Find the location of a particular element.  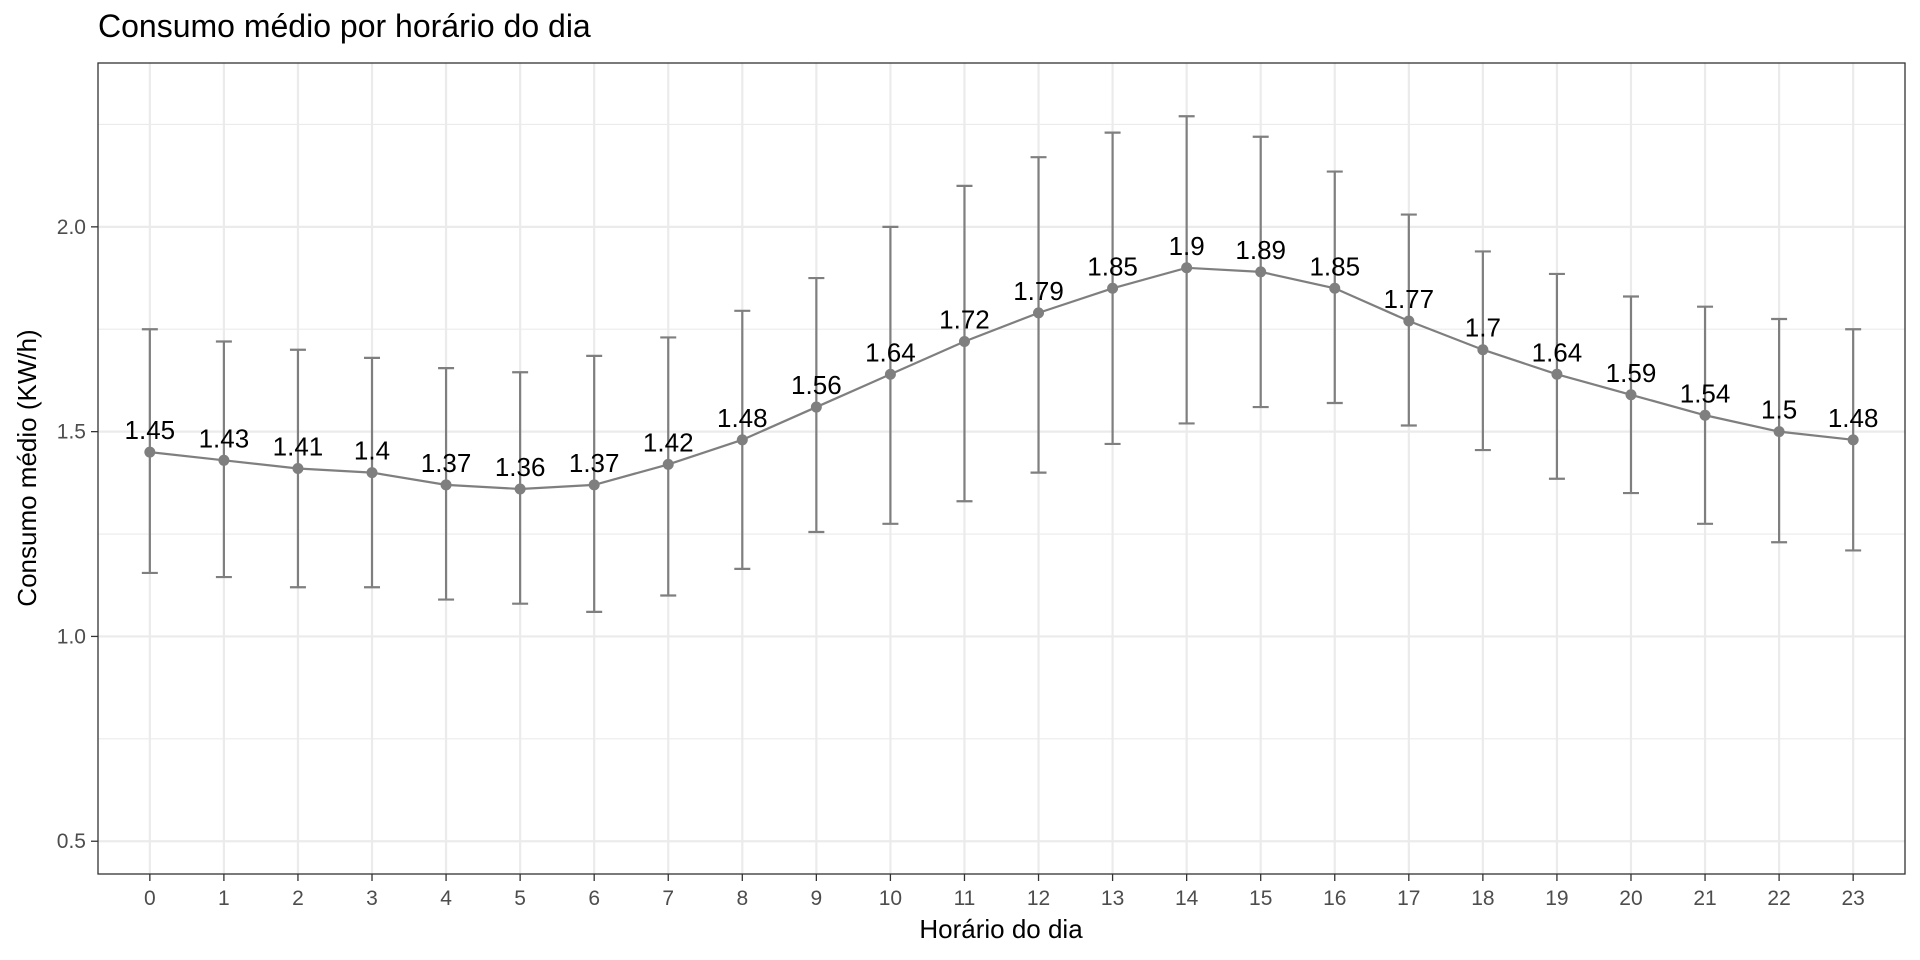

data-label: 1.42 is located at coordinates (668, 442).